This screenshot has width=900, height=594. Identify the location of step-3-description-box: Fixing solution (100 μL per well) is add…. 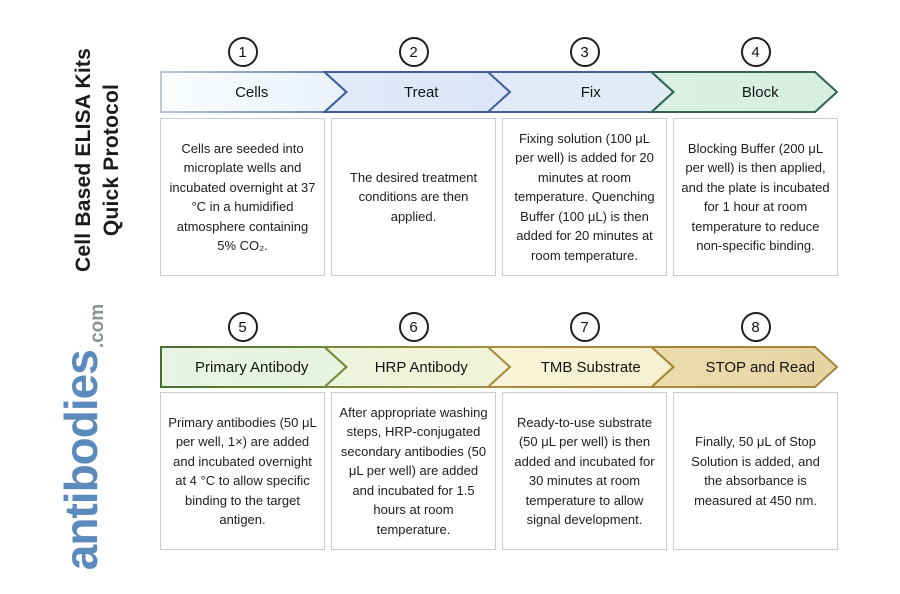
(584, 197).